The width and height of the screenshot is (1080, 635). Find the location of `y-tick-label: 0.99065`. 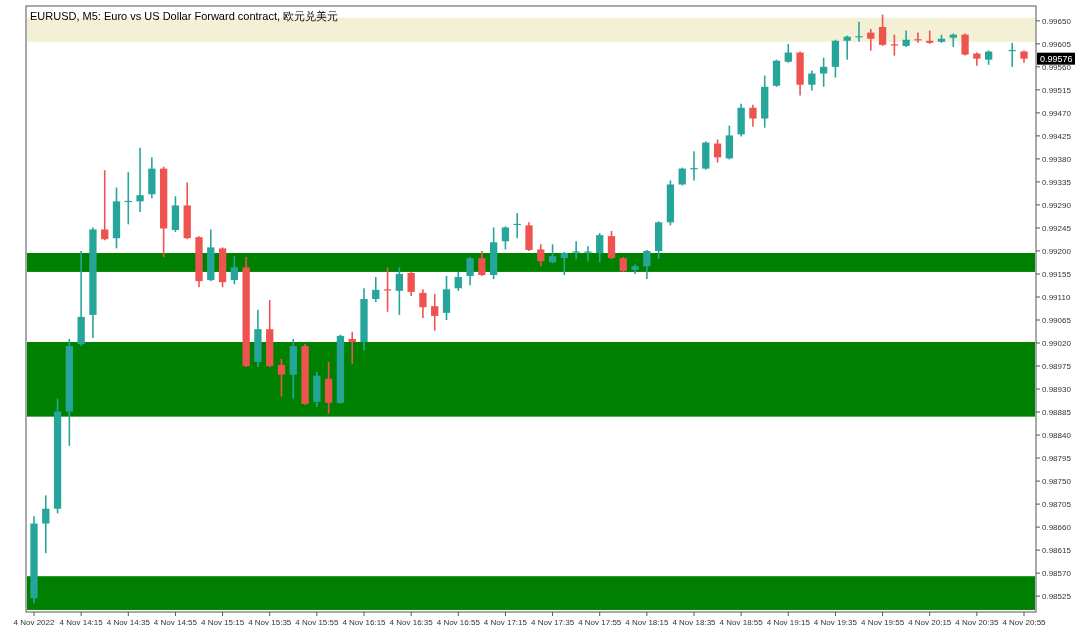

y-tick-label: 0.99065 is located at coordinates (1057, 320).